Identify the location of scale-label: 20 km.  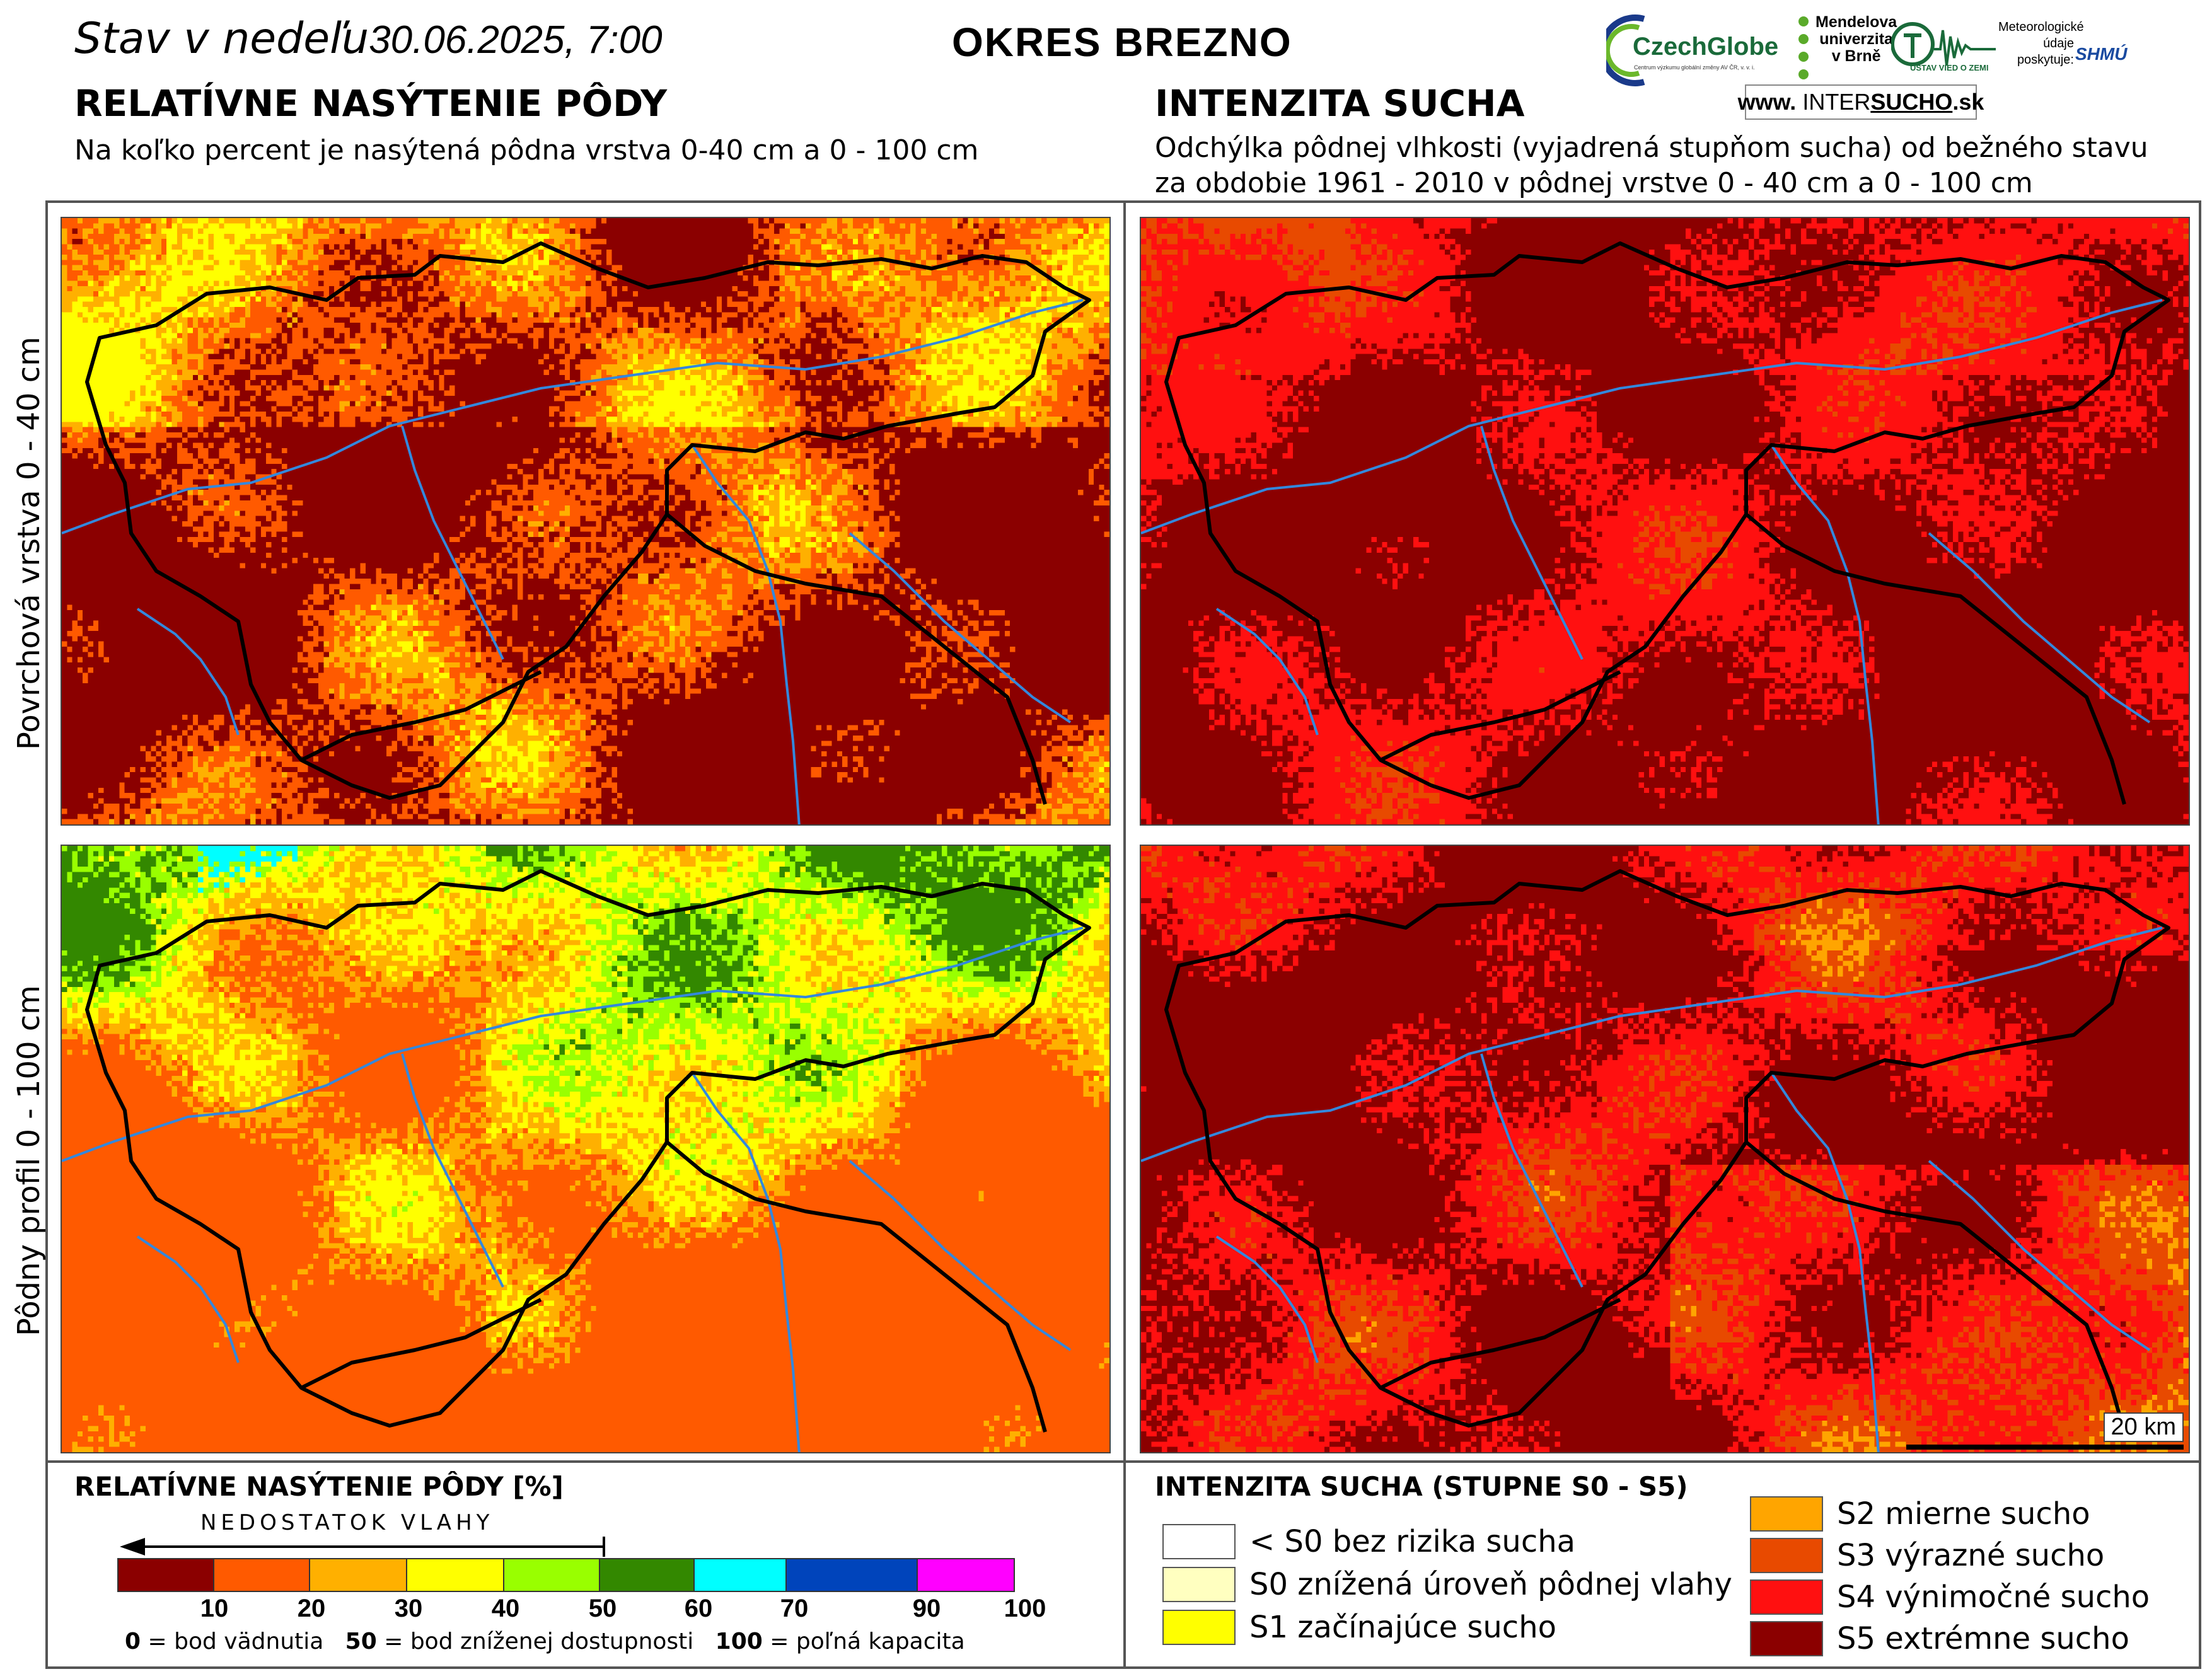
(2143, 1427).